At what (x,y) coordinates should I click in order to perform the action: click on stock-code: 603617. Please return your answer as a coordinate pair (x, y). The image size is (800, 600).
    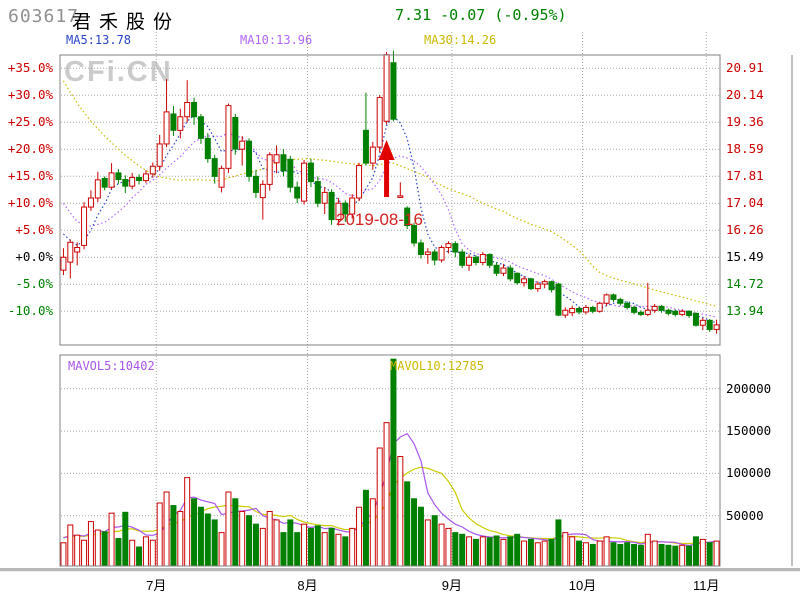
    Looking at the image, I should click on (44, 16).